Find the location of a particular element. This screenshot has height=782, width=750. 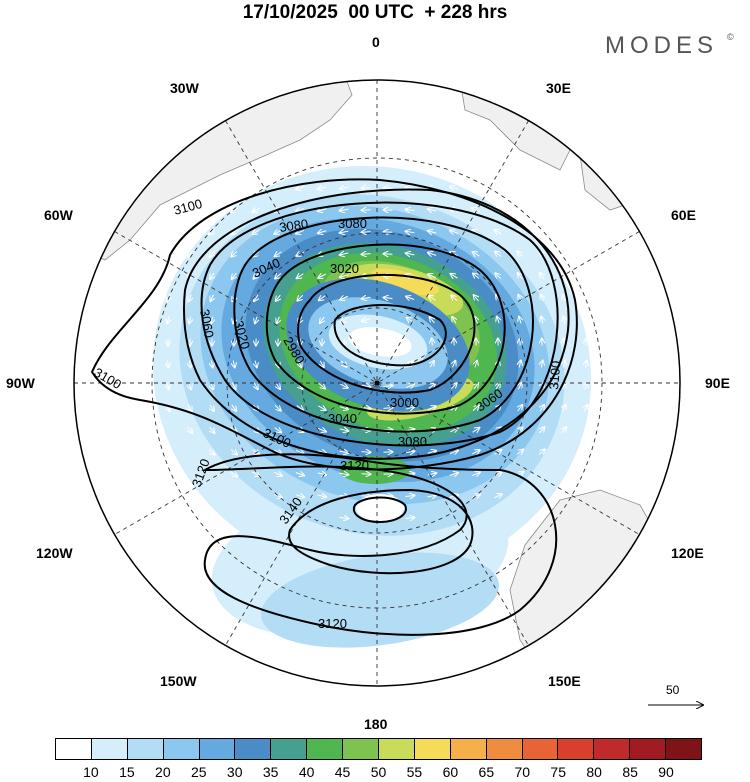

colorbar-label: 60 is located at coordinates (450, 772).